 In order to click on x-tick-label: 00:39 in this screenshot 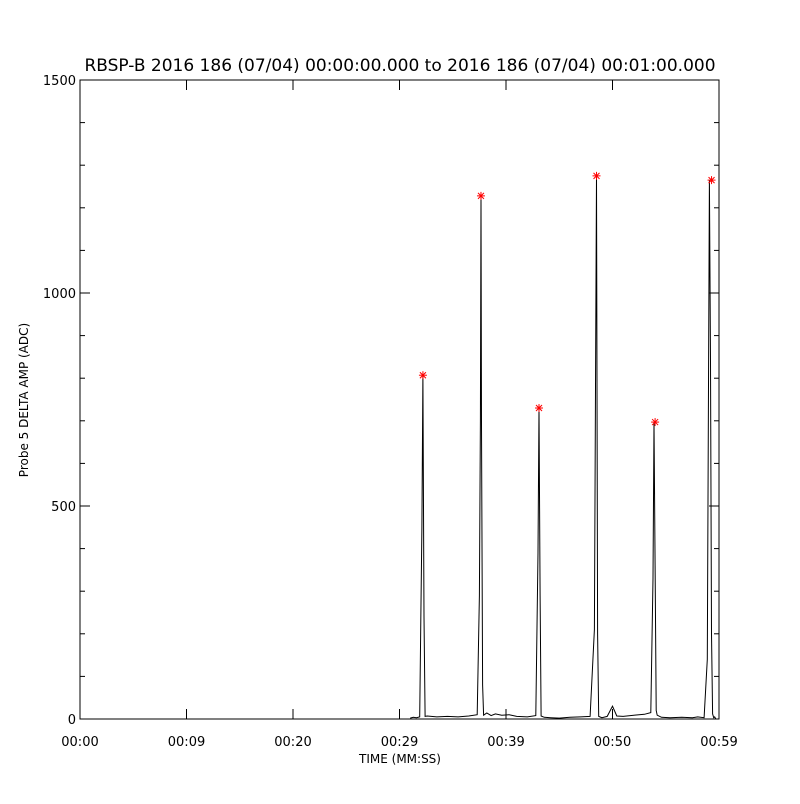, I will do `click(505, 742)`.